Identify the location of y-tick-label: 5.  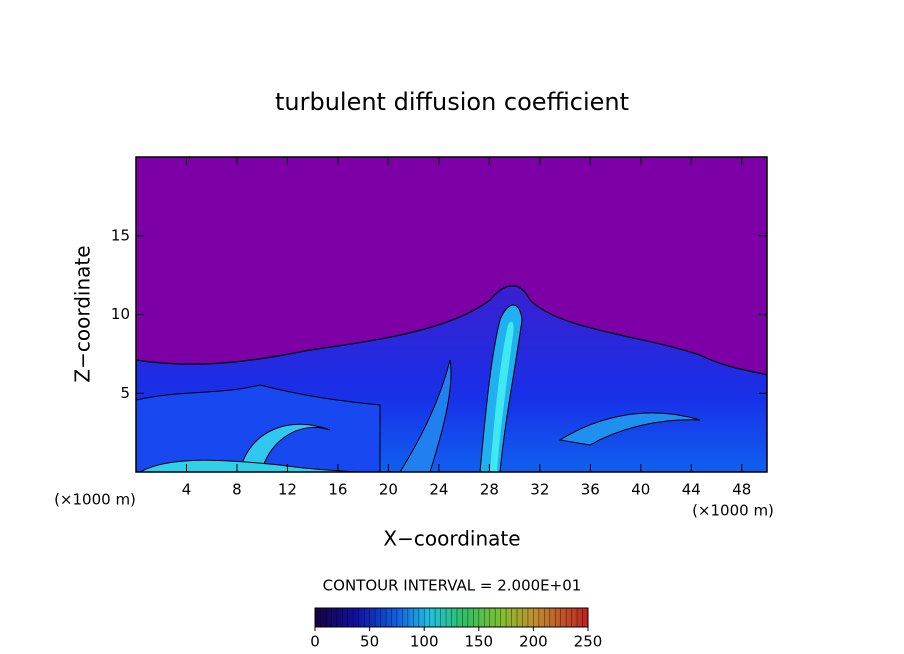
(125, 393).